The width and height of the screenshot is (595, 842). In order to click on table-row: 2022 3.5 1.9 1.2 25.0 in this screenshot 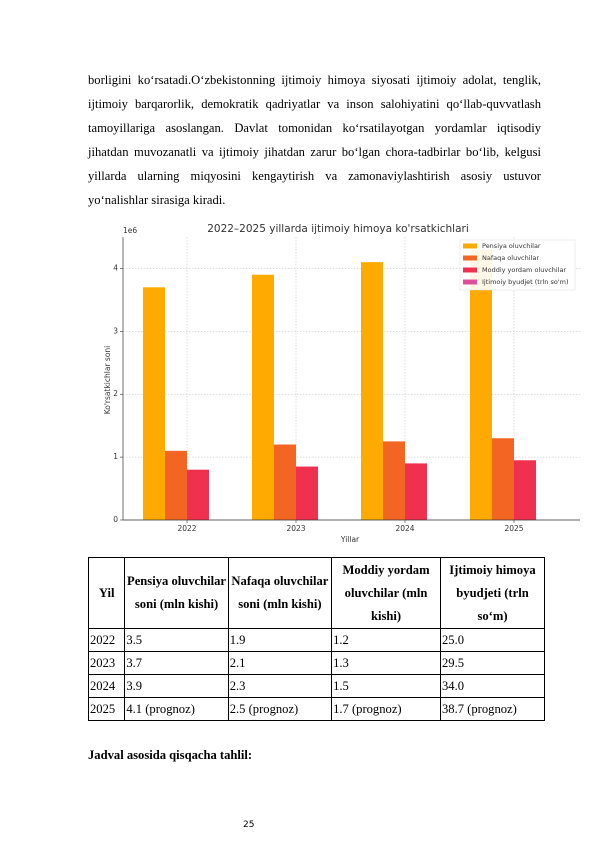, I will do `click(316, 640)`.